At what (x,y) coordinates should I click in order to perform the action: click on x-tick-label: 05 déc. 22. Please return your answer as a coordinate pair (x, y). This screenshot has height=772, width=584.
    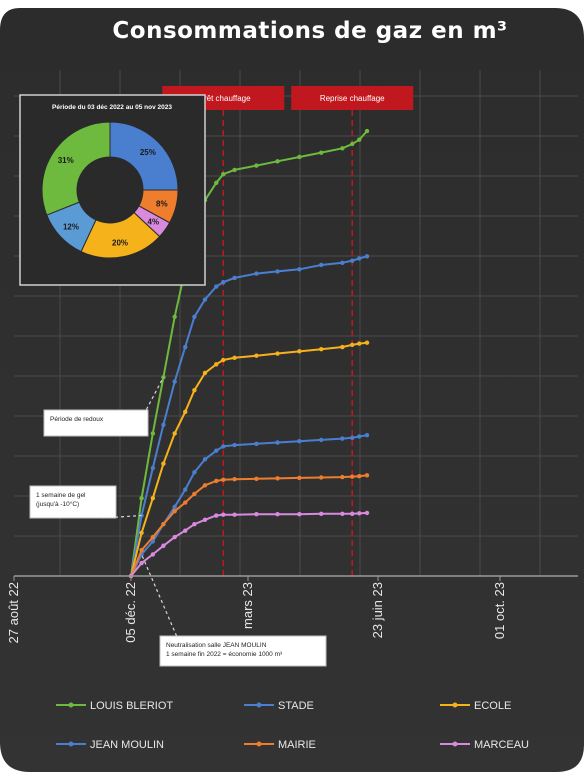
    Looking at the image, I should click on (130, 612).